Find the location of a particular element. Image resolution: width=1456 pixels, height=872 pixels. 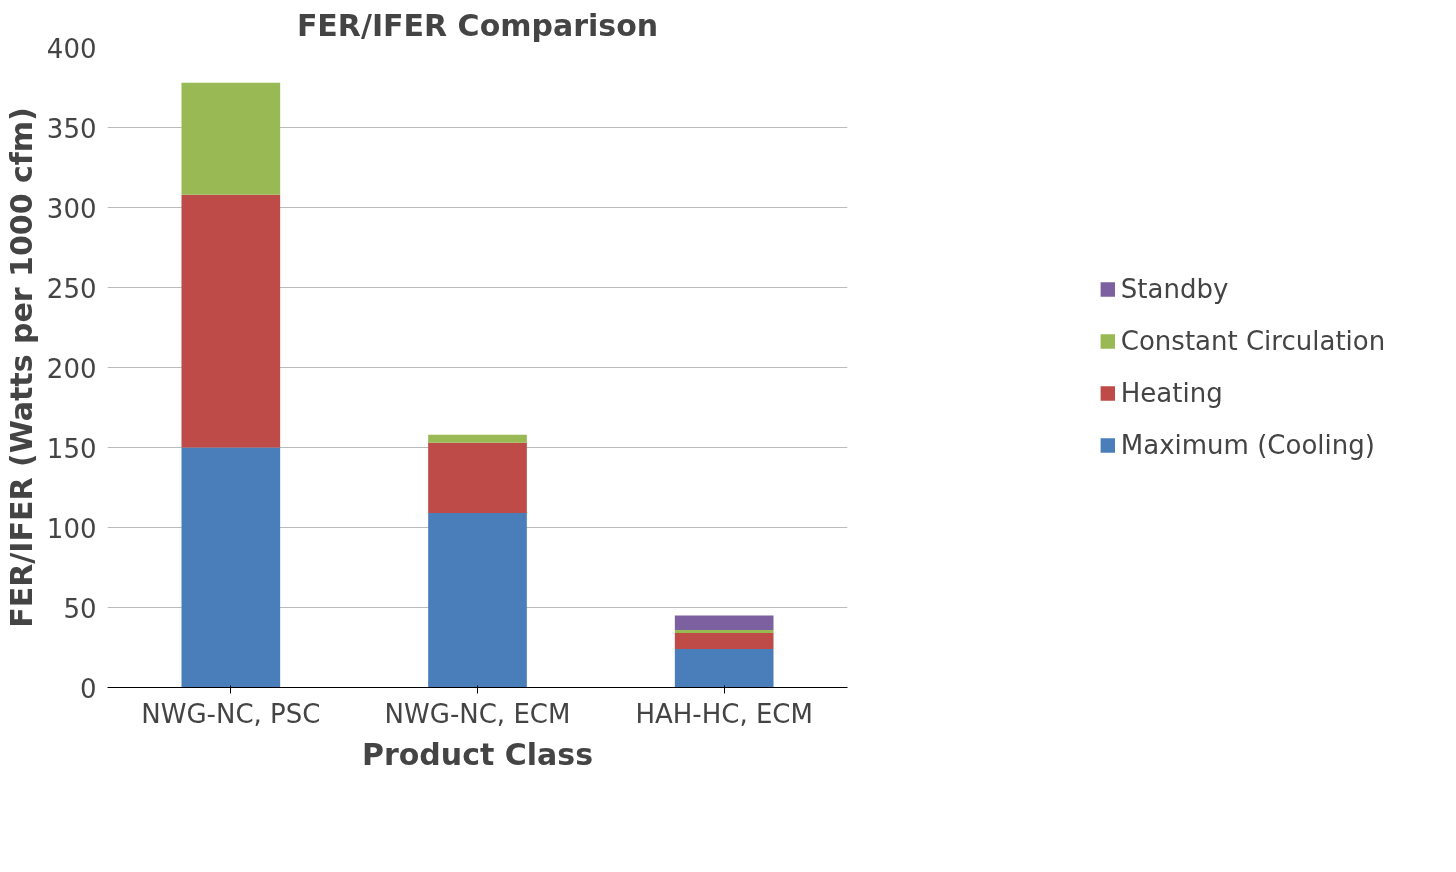

y-tick-label: 300 is located at coordinates (71, 208).